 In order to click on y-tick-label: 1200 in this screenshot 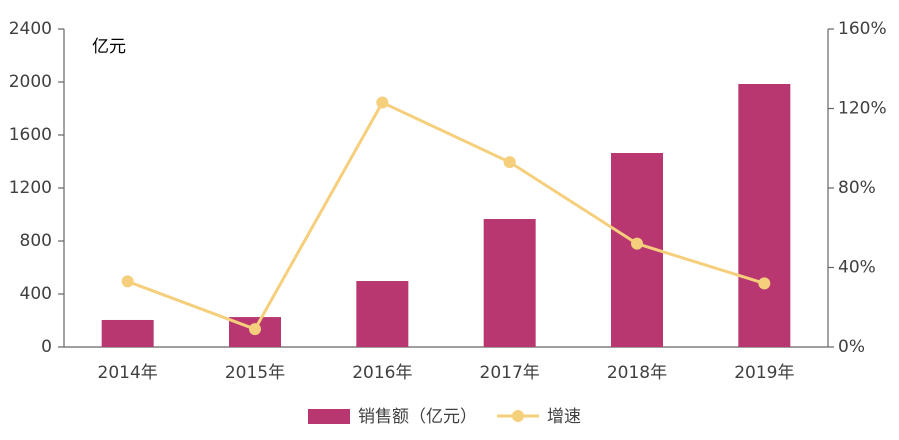, I will do `click(30, 188)`.